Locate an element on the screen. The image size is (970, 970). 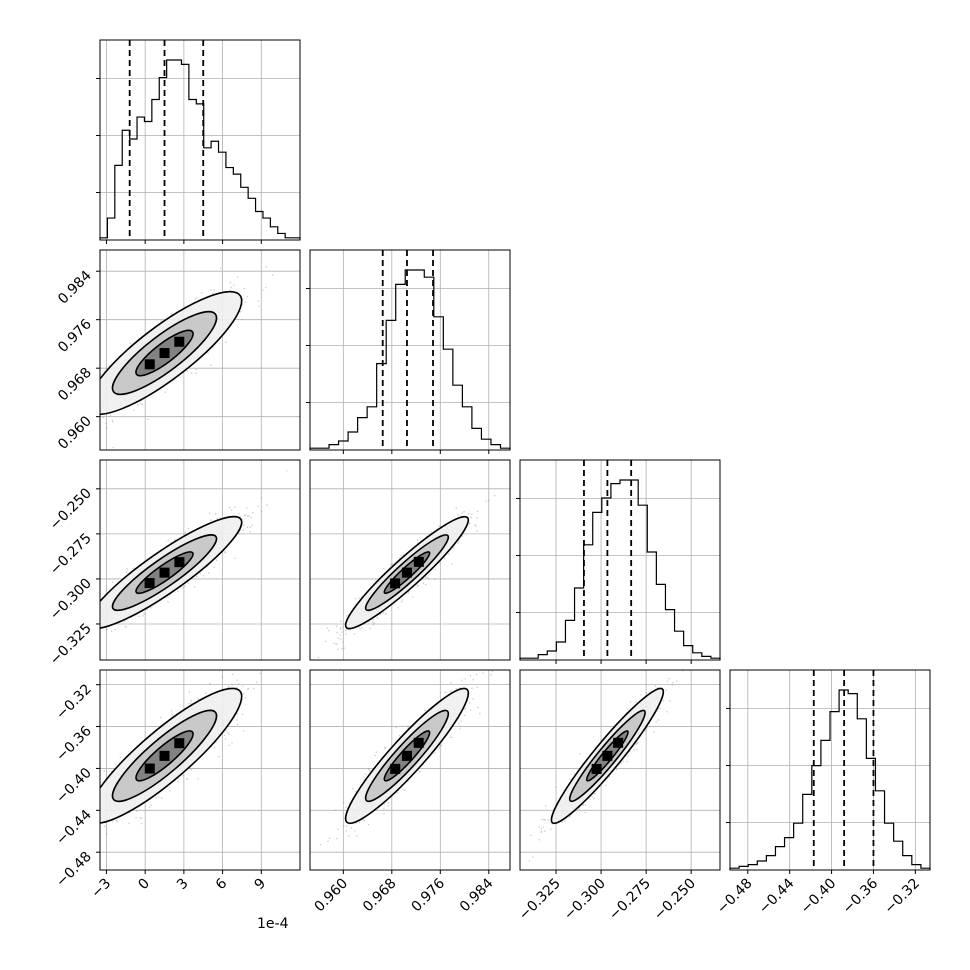
panel-2-3-content is located at coordinates (620, 770).